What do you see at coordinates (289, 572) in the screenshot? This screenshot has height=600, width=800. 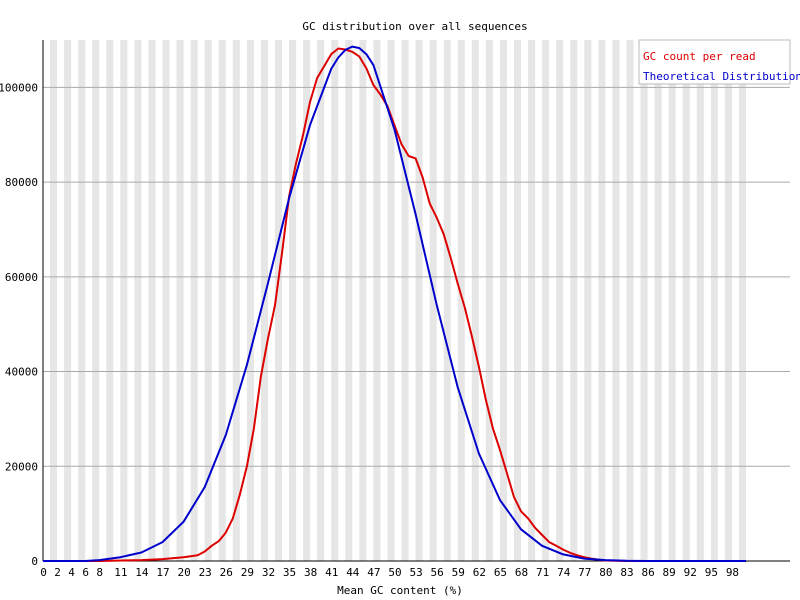 I see `x-tick-label: 35` at bounding box center [289, 572].